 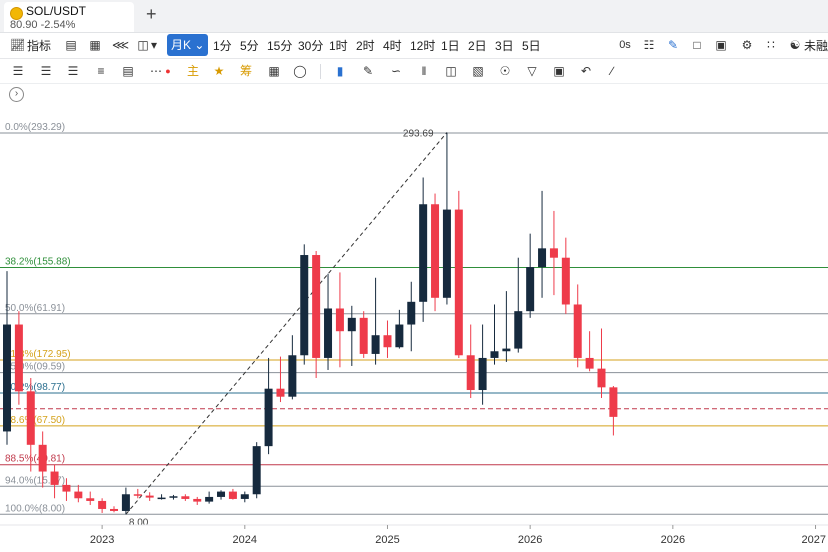 What do you see at coordinates (71, 45) in the screenshot?
I see `layout-icon: ▤` at bounding box center [71, 45].